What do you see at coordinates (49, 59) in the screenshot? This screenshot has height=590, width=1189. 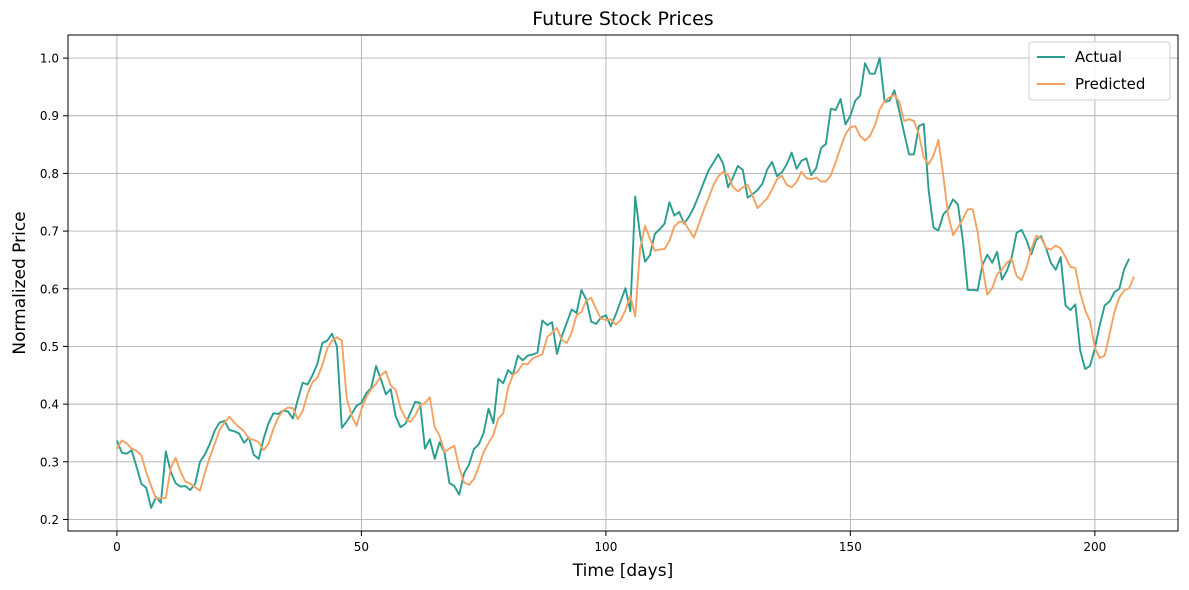 I see `y-tick-label: 1.0` at bounding box center [49, 59].